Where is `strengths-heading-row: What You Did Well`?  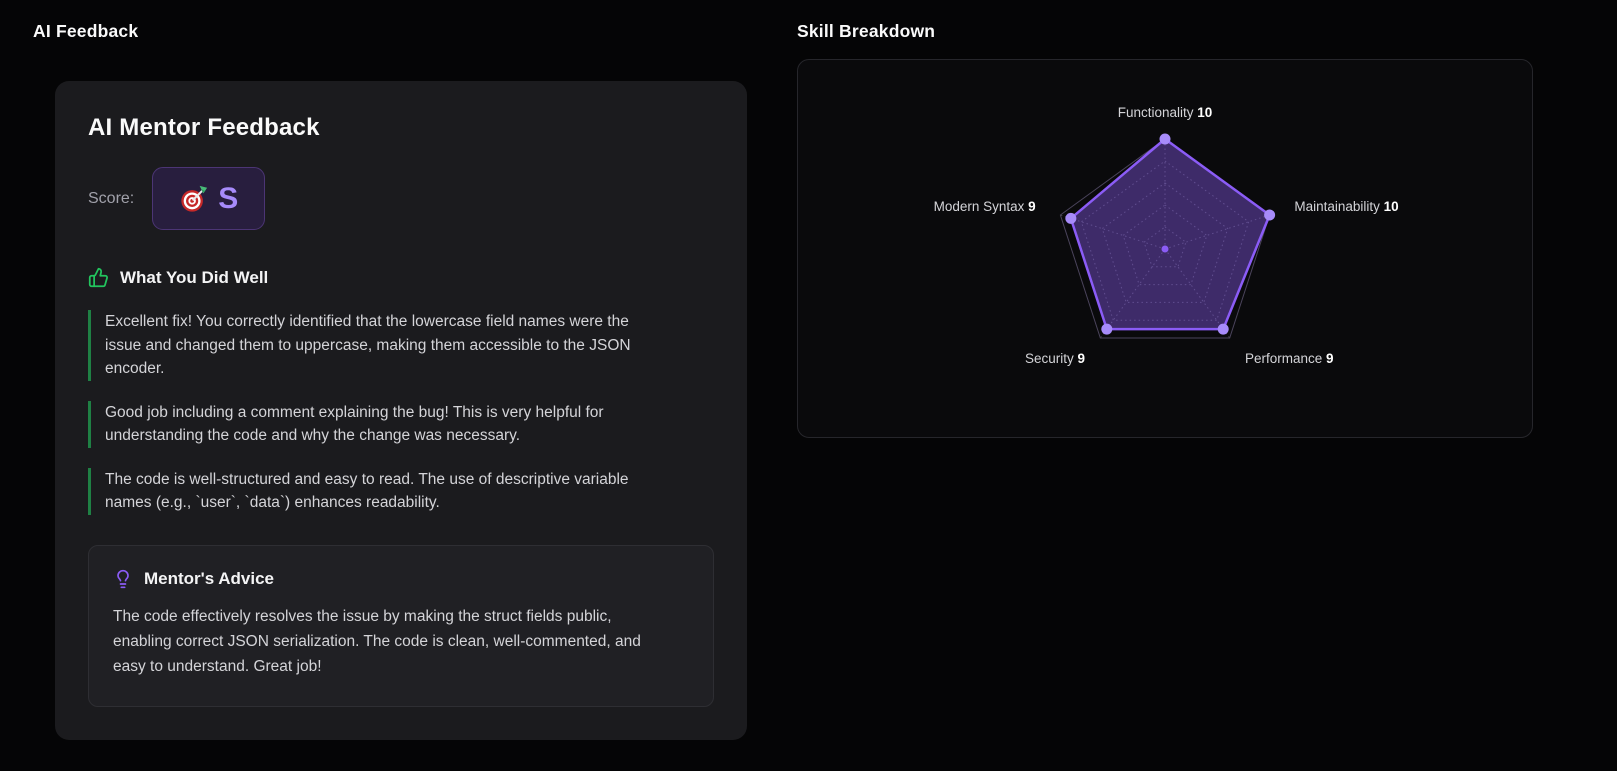
strengths-heading-row: What You Did Well is located at coordinates (401, 277).